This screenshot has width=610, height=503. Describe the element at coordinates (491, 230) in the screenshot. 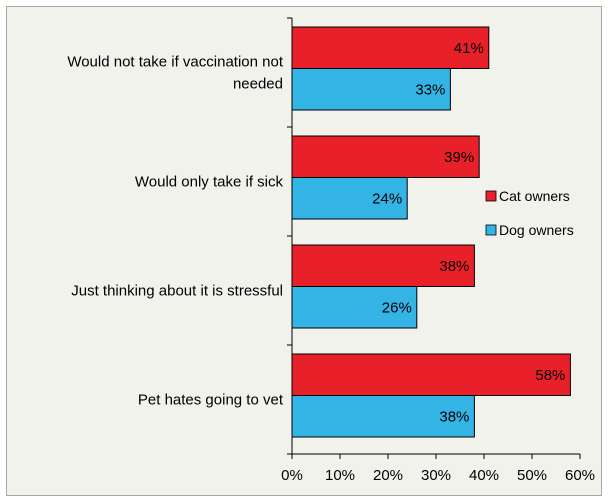

I see `legend-swatch-dog-owners` at that location.